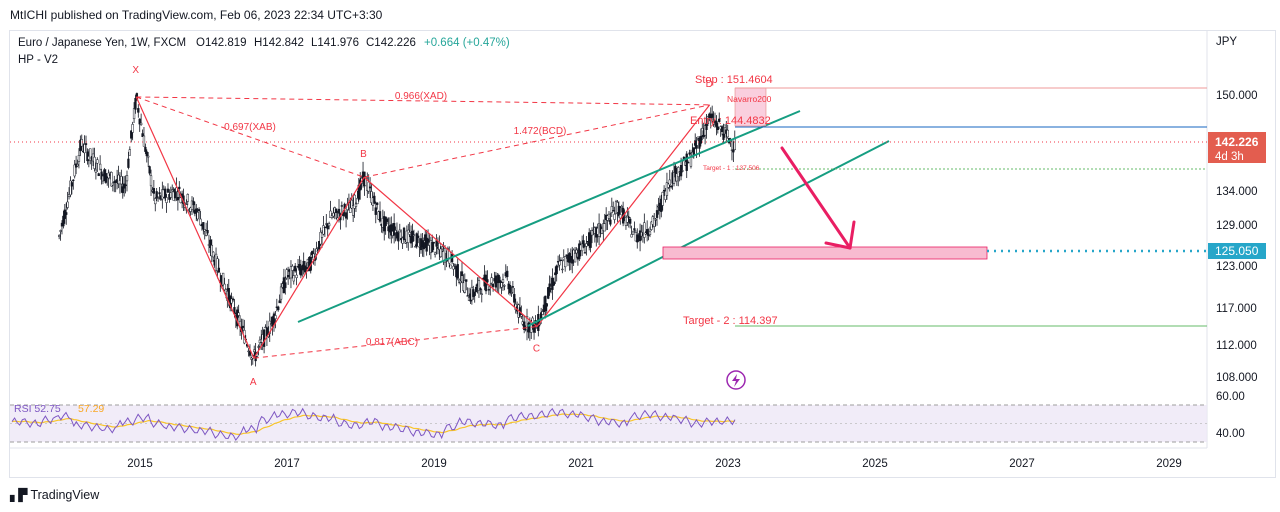 Image resolution: width=1280 pixels, height=512 pixels. Describe the element at coordinates (708, 233) in the screenshot. I see `channel-lower-line` at that location.